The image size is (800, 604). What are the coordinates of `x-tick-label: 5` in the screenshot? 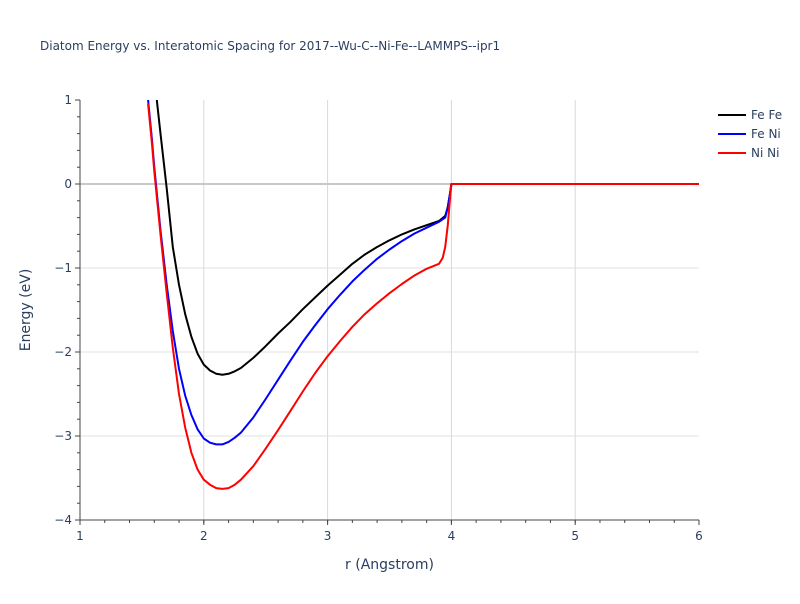 It's located at (575, 536).